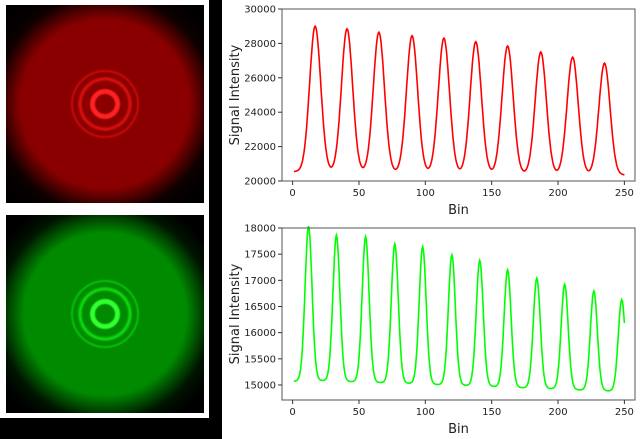  I want to click on y-tick-label: 26000, so click(260, 78).